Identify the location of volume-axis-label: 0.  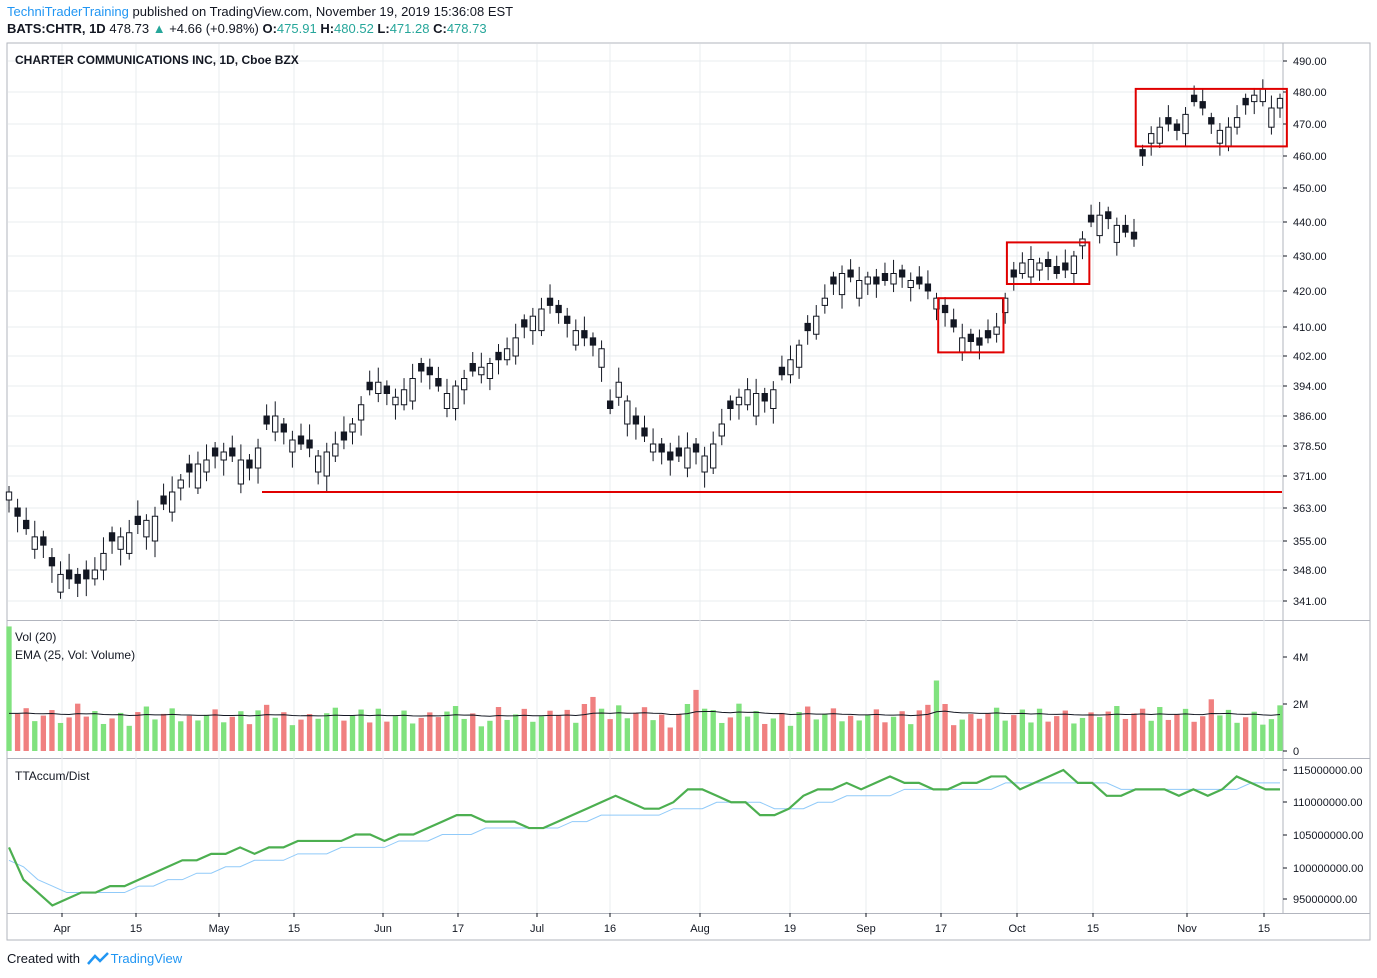
(1296, 752).